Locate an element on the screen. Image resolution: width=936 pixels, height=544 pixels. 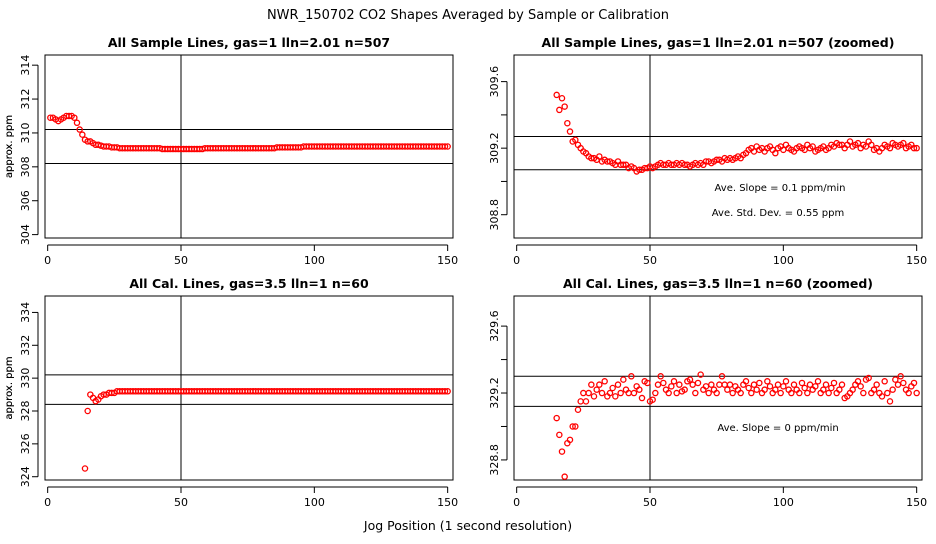
y-tick-label: 334 is located at coordinates (25, 312).